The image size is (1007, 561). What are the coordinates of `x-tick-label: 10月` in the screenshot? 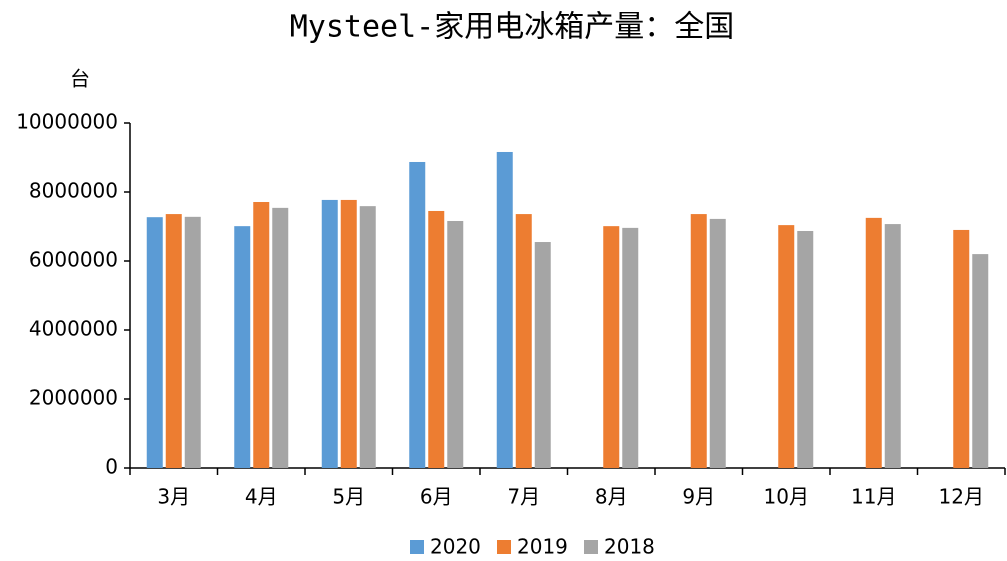 It's located at (786, 497).